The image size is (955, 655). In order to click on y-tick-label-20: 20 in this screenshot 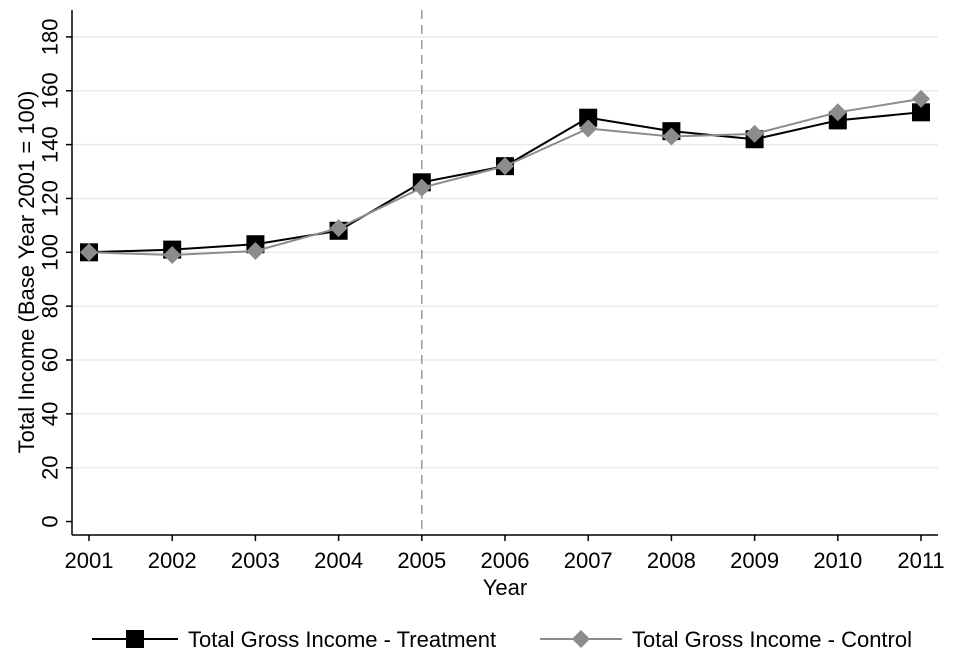, I will do `click(50, 467)`.